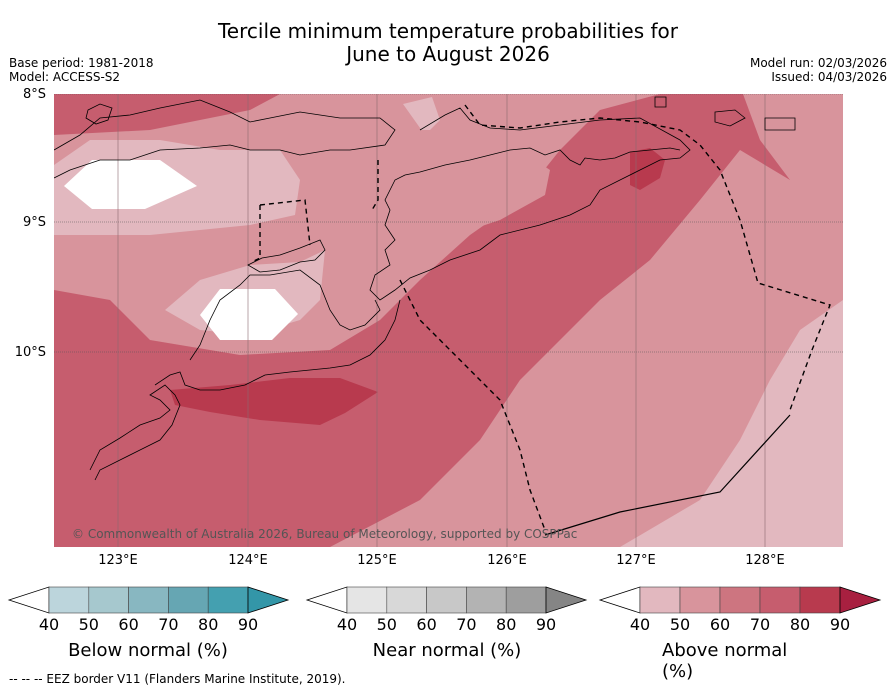 The height and width of the screenshot is (690, 896). Describe the element at coordinates (248, 560) in the screenshot. I see `lon-label-124e: 124°E` at that location.